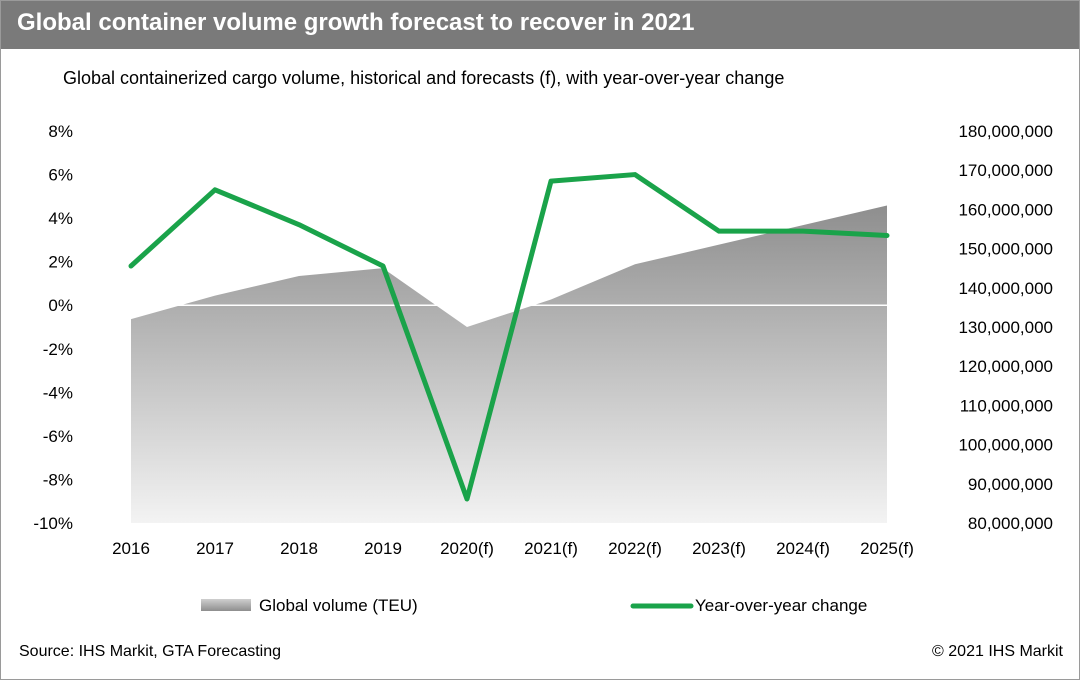  Describe the element at coordinates (60, 175) in the screenshot. I see `left-axis-tick-label: 6%` at that location.